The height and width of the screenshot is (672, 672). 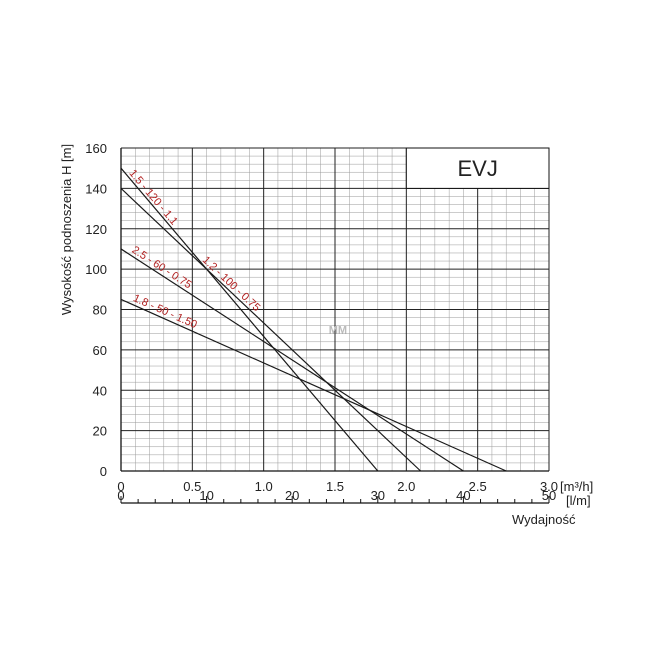 What do you see at coordinates (96, 229) in the screenshot?
I see `y-tick-label: 120` at bounding box center [96, 229].